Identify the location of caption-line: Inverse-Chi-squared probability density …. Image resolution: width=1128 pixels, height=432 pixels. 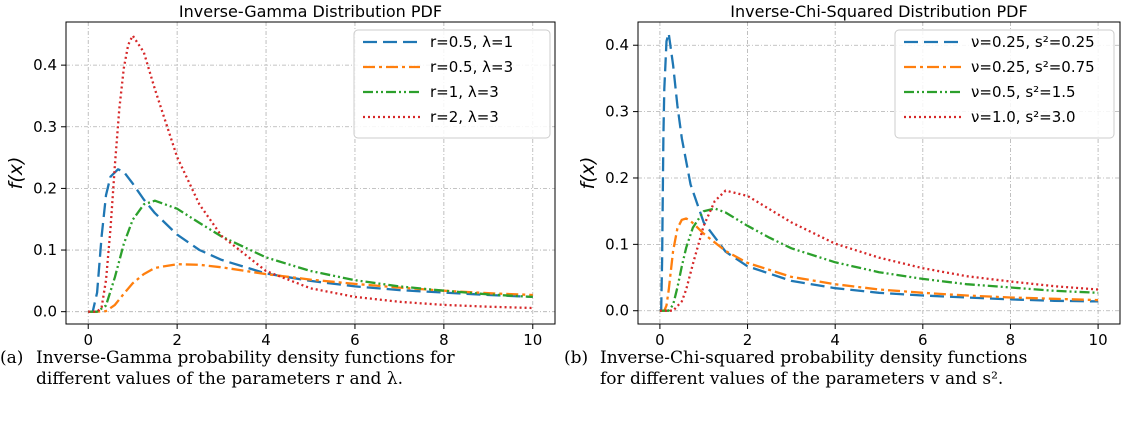
(814, 358).